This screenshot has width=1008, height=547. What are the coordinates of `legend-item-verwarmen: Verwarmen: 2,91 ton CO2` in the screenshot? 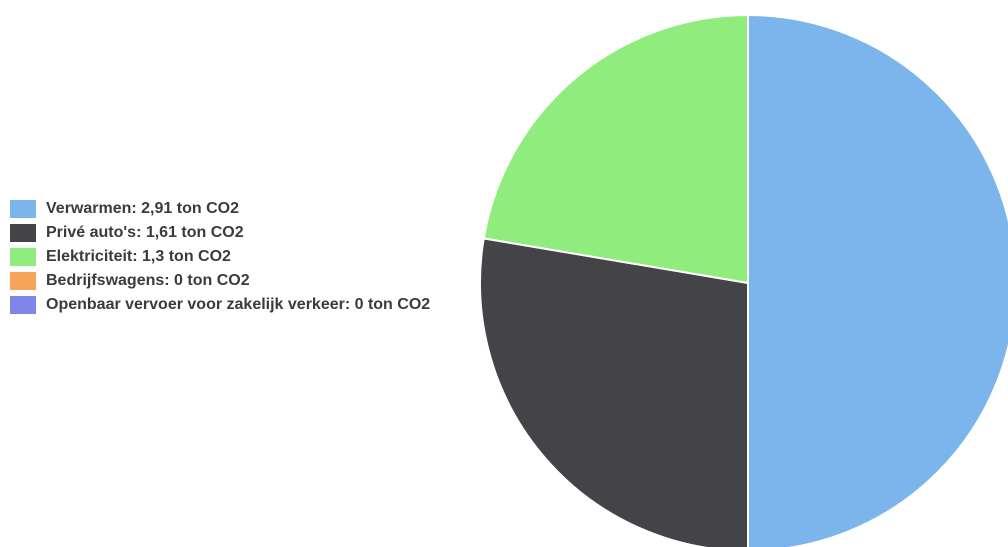 It's located at (220, 209).